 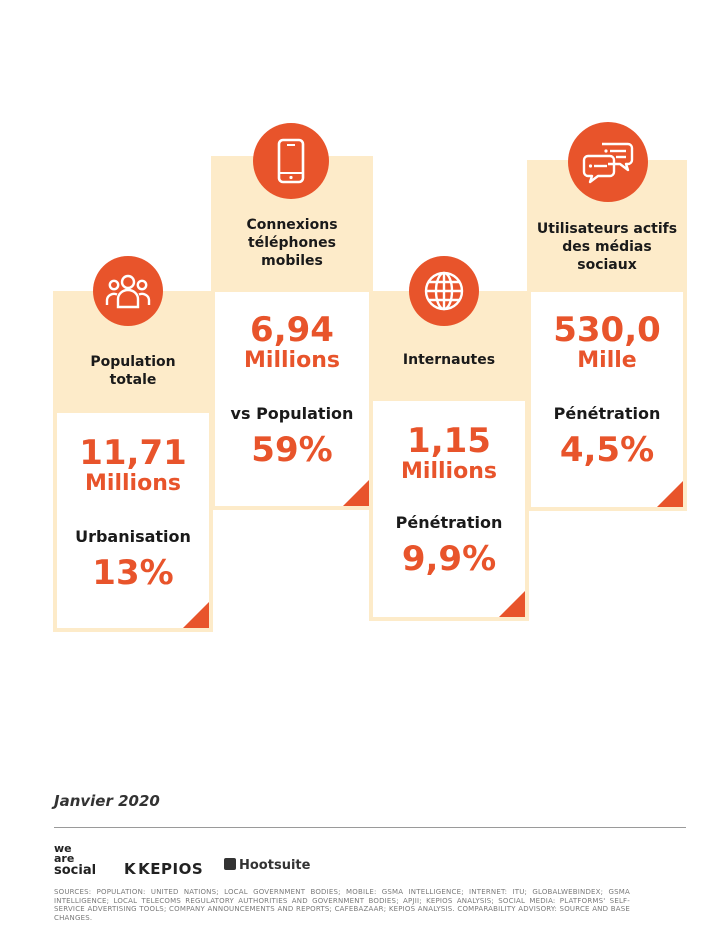 I want to click on report-date: Janvier 2020, so click(x=107, y=801).